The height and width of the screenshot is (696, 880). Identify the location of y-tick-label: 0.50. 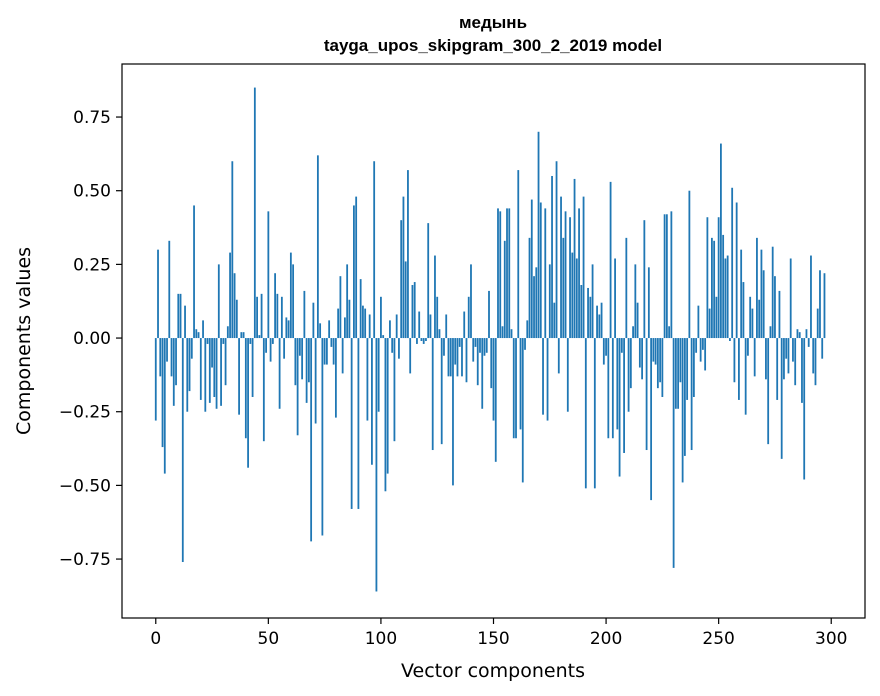
(92, 192).